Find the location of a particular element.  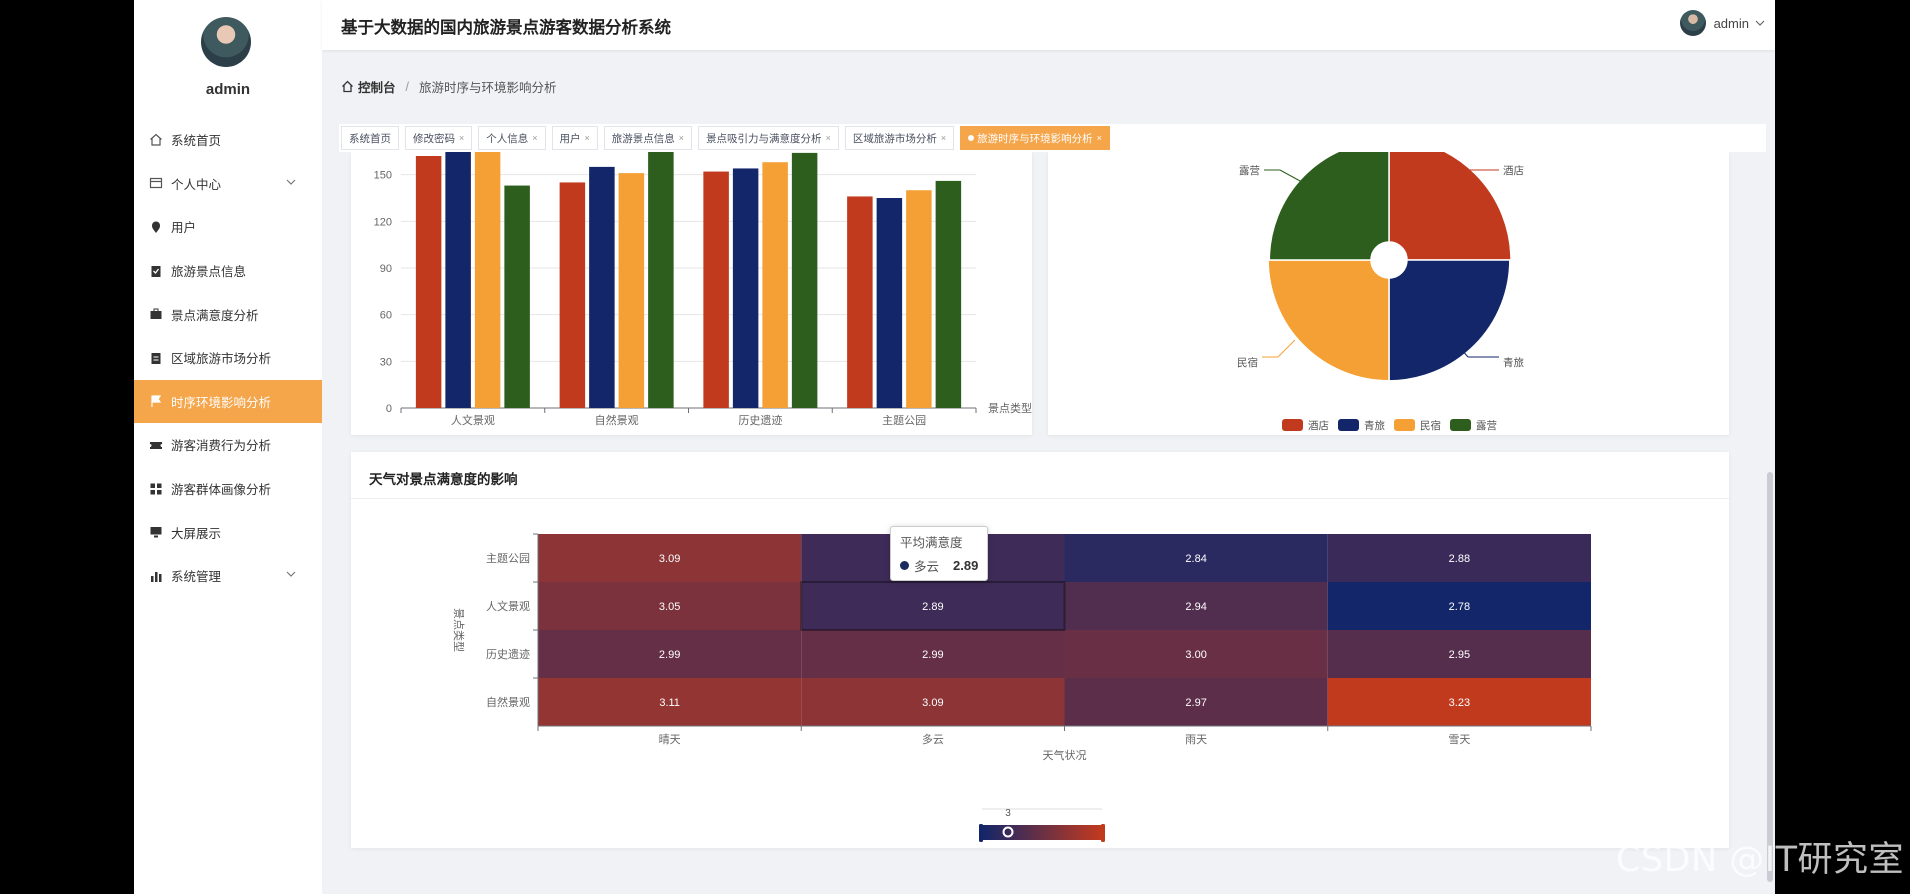

x-tick-label: 多云 is located at coordinates (933, 739).